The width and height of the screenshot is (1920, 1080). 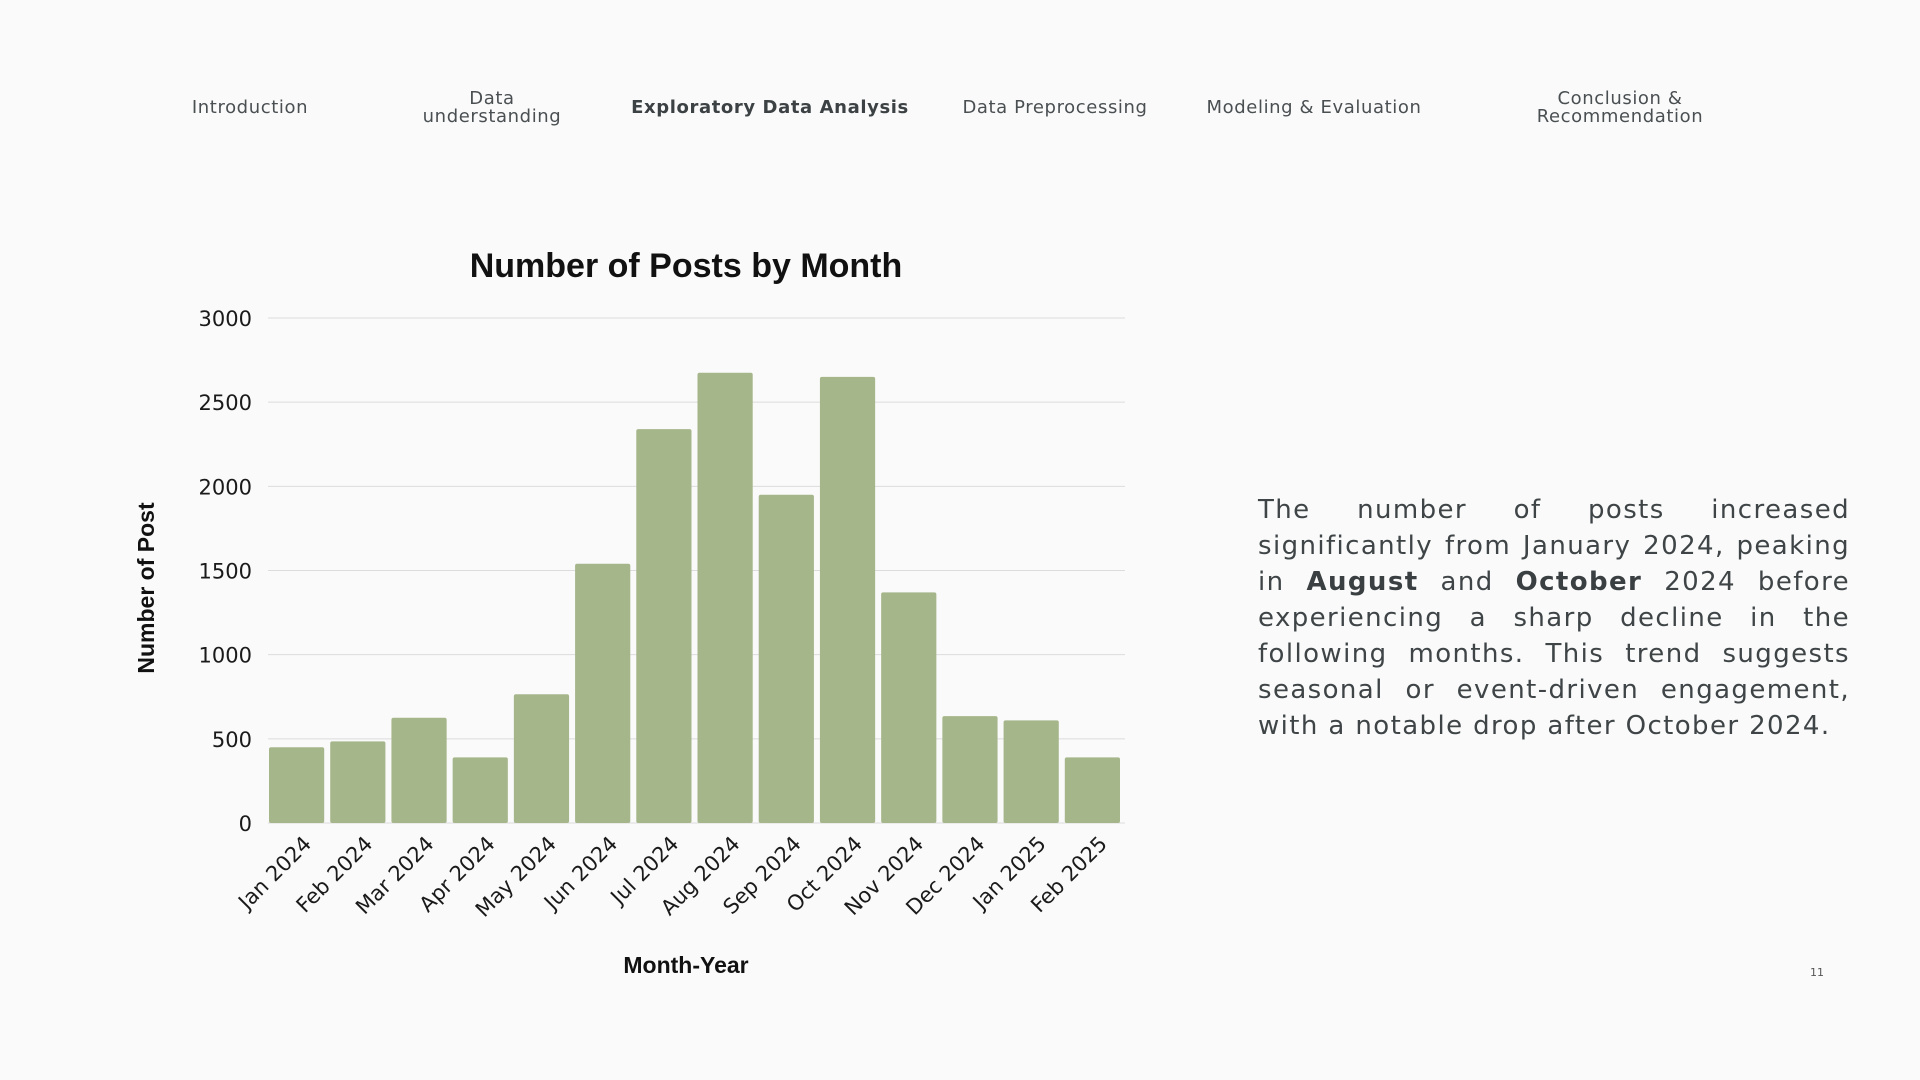 I want to click on y-tick-label: 2500, so click(x=225, y=403).